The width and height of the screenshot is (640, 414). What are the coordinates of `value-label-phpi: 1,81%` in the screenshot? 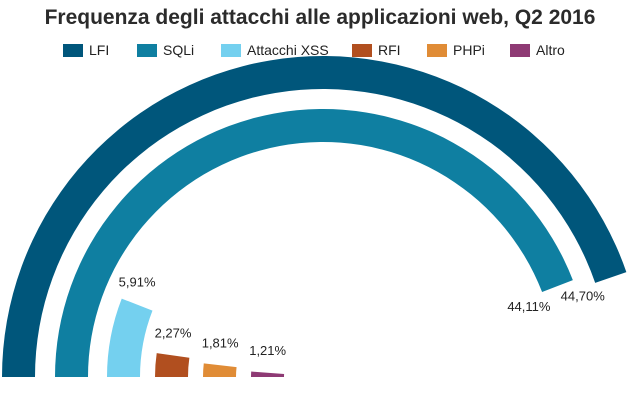 It's located at (220, 342).